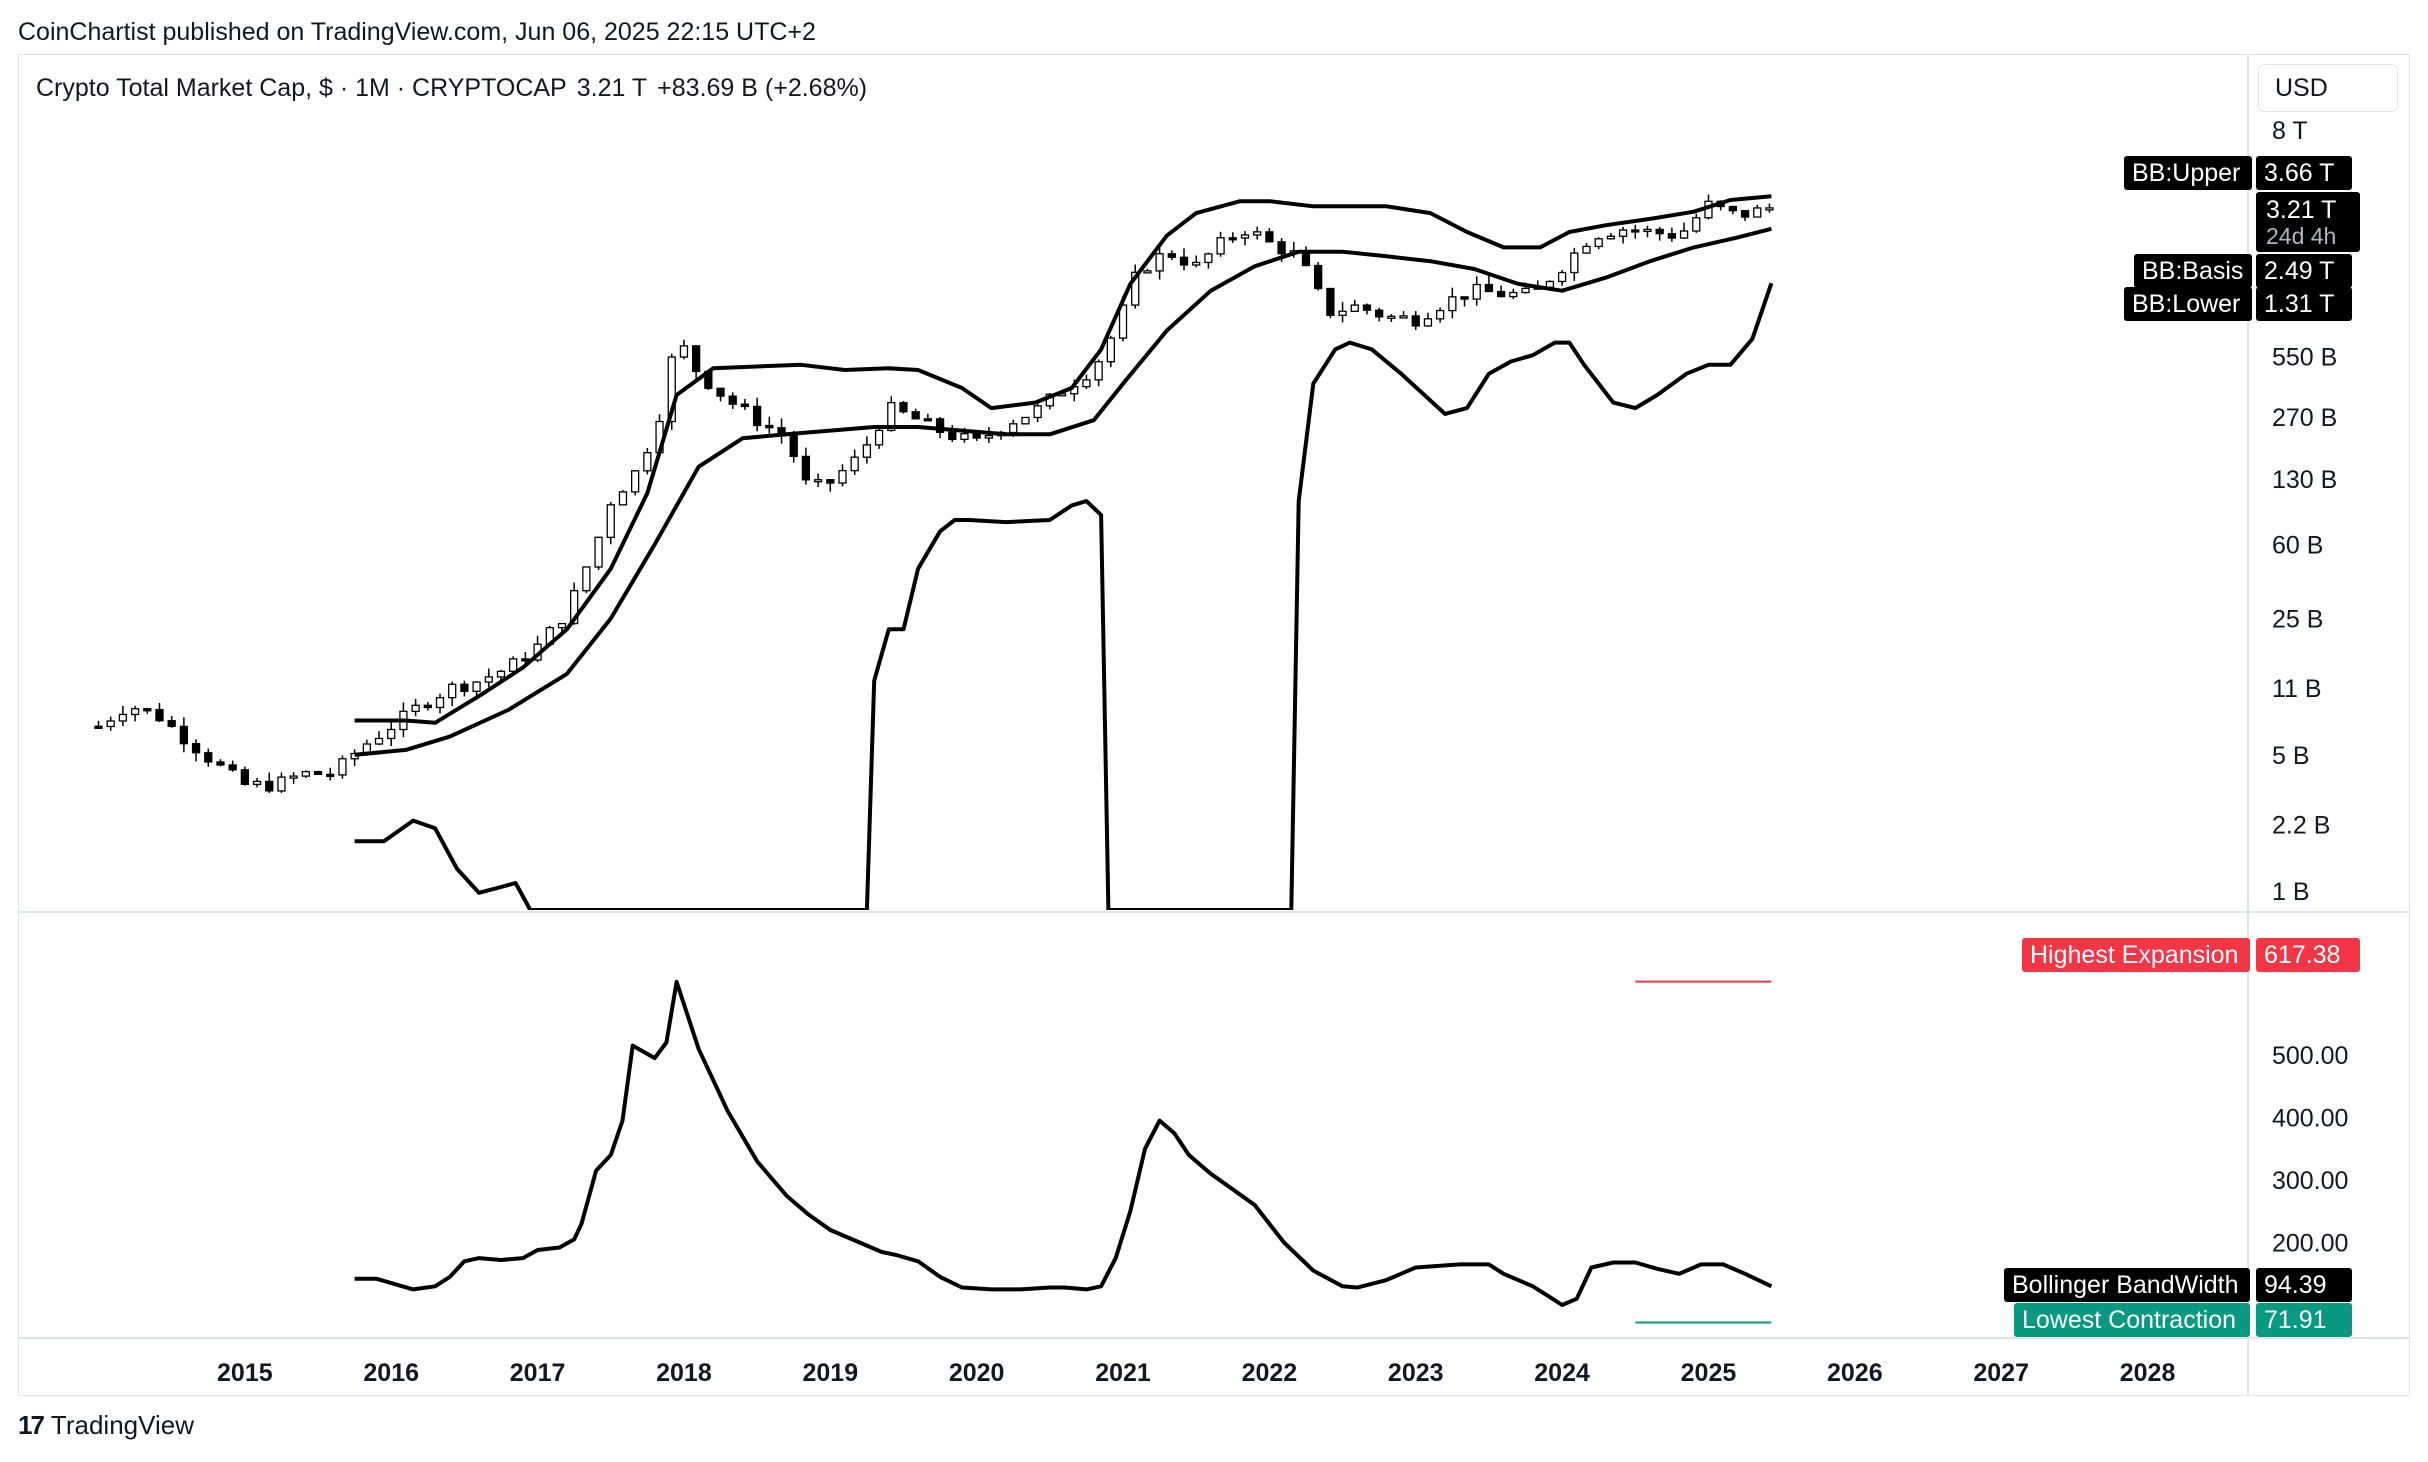 The height and width of the screenshot is (1462, 2428). Describe the element at coordinates (2295, 1320) in the screenshot. I see `lowest-contraction-value-tag-text: 71.91` at that location.